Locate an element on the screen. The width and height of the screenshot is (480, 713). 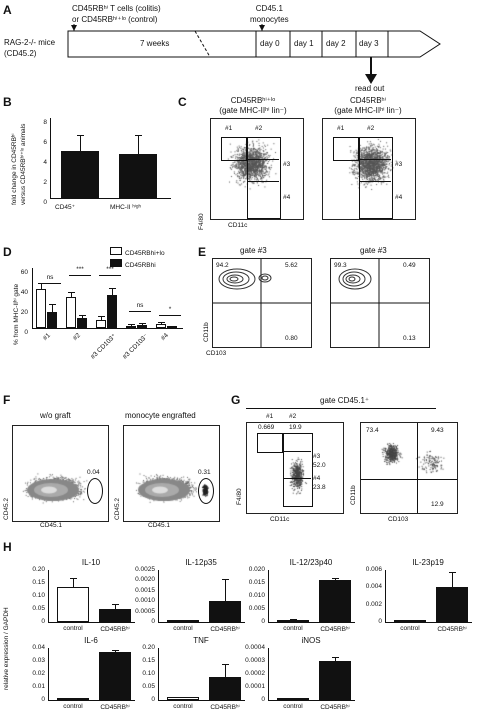
ytick: 0.0004 is located at coordinates (255, 647).